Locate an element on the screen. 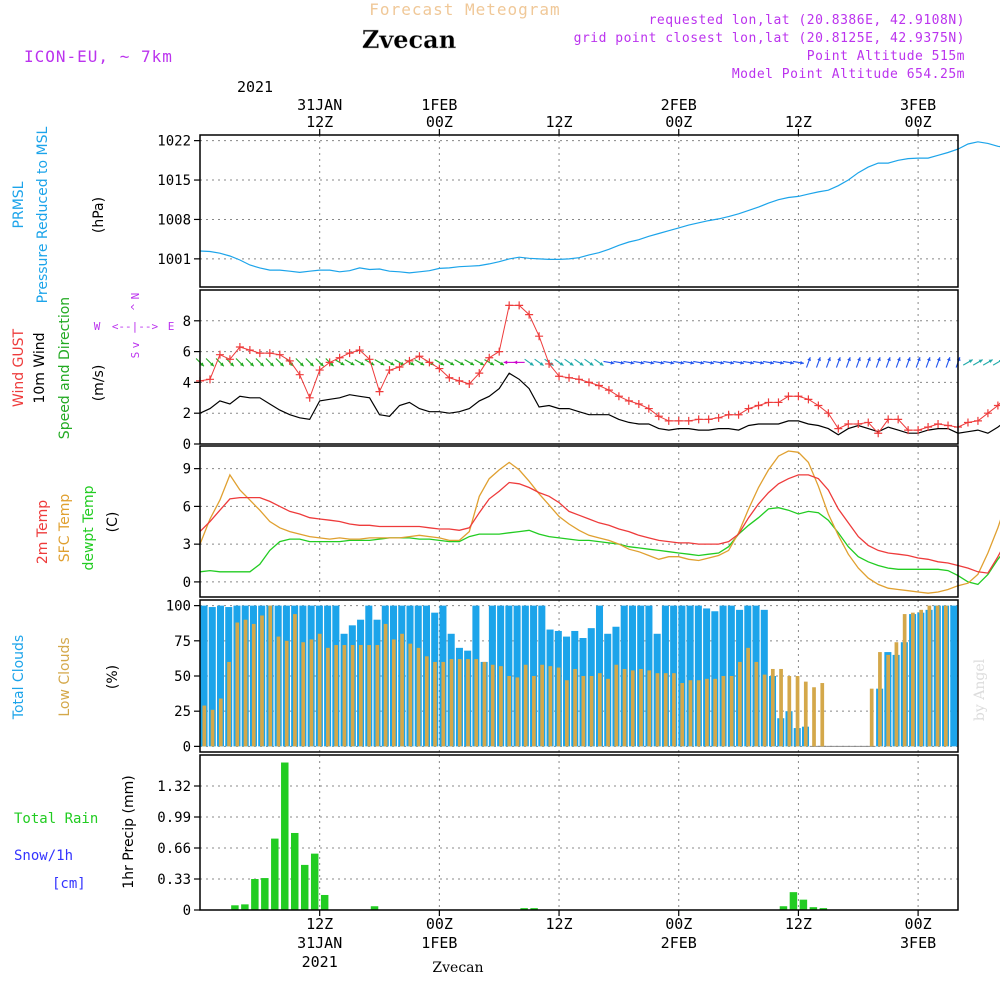 The width and height of the screenshot is (1000, 1000). y-tick-label: 0.66 is located at coordinates (174, 849).